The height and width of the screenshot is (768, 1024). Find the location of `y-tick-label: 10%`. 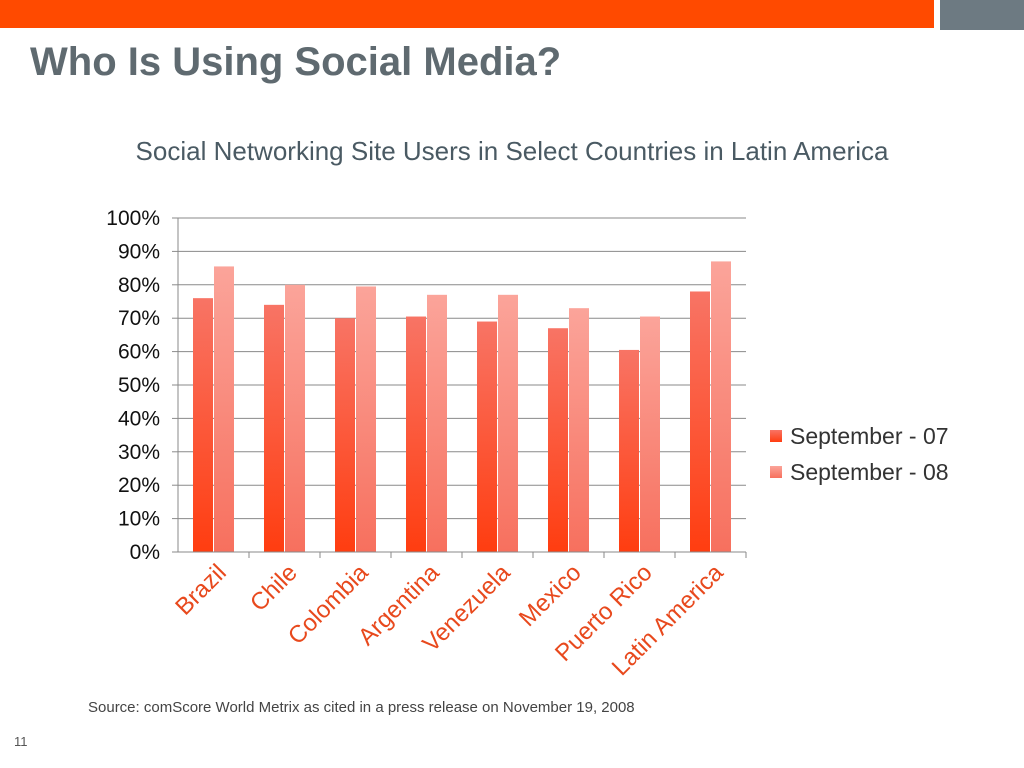

y-tick-label: 10% is located at coordinates (139, 519).